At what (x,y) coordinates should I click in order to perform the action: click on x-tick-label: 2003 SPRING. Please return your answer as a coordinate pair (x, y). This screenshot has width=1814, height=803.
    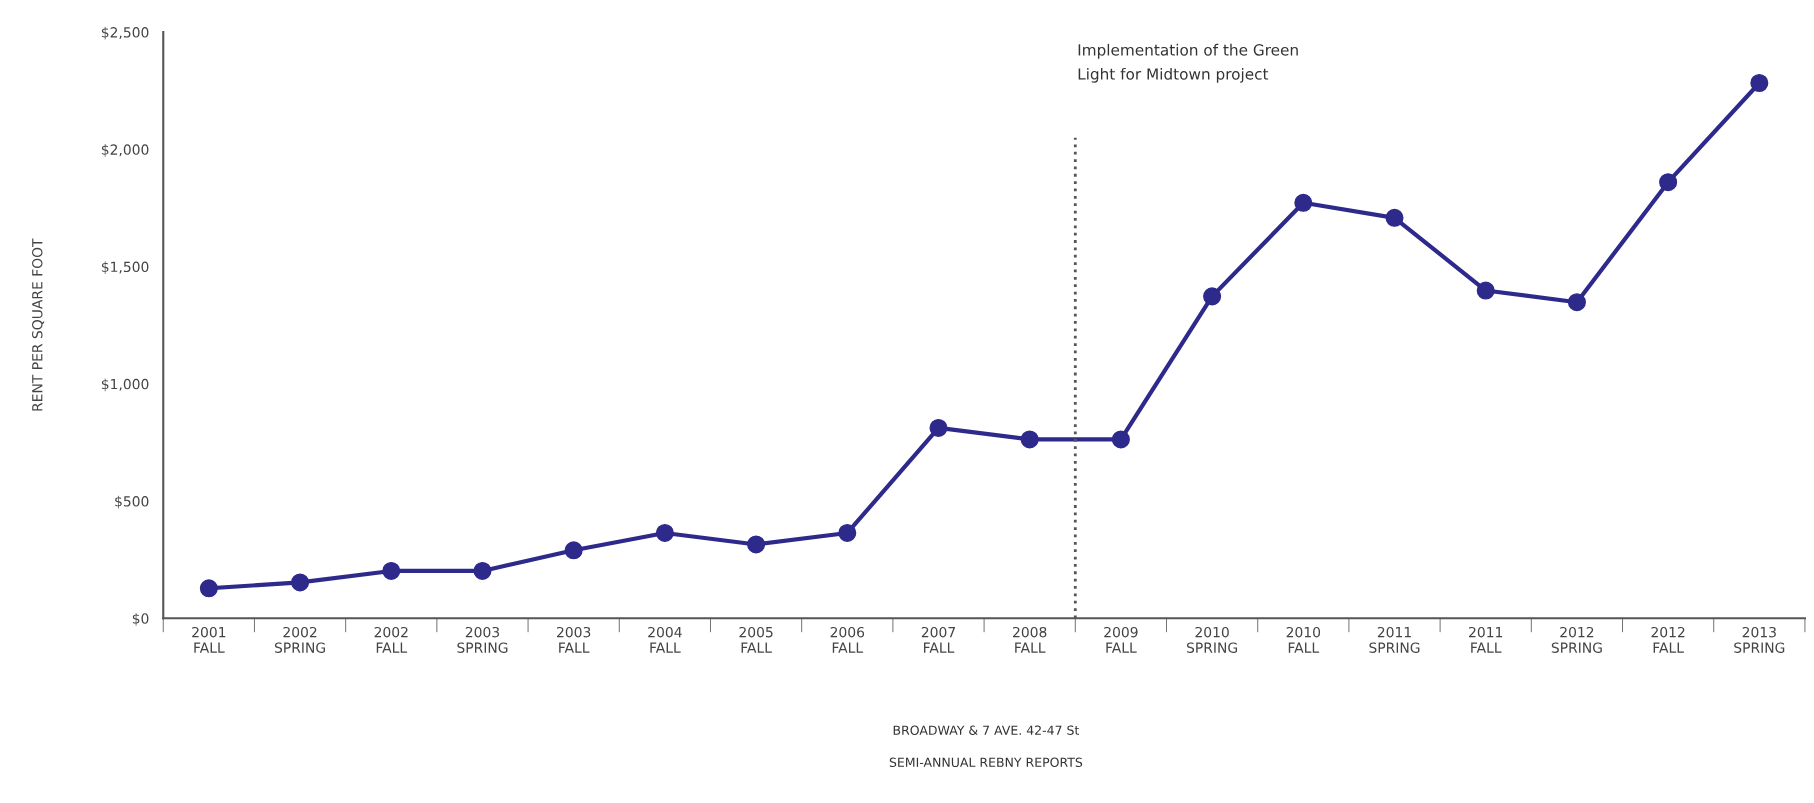
    Looking at the image, I should click on (482, 639).